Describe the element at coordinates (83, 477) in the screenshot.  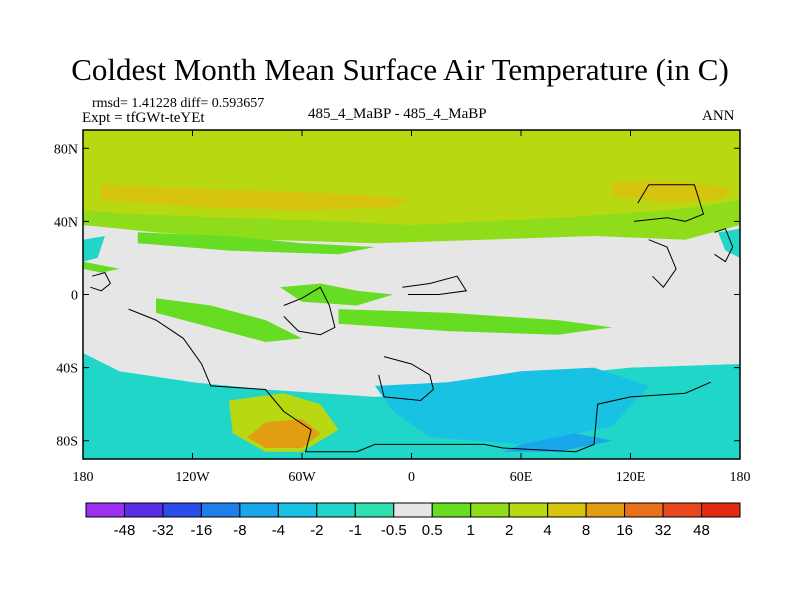
I see `x-tick-label-180-0: 180` at that location.